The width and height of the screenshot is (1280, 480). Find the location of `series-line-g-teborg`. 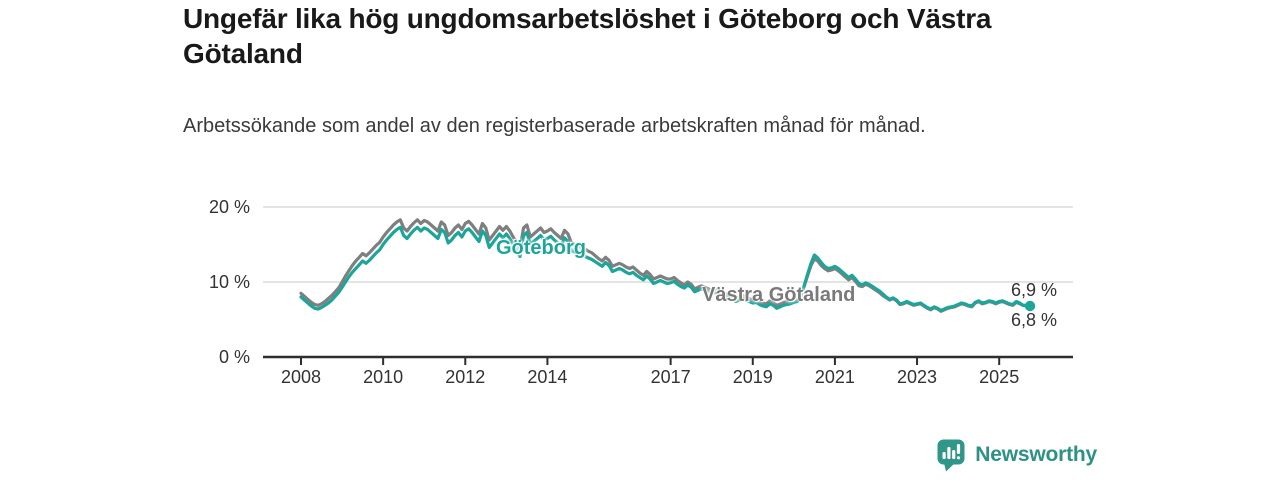

series-line-g-teborg is located at coordinates (665, 269).